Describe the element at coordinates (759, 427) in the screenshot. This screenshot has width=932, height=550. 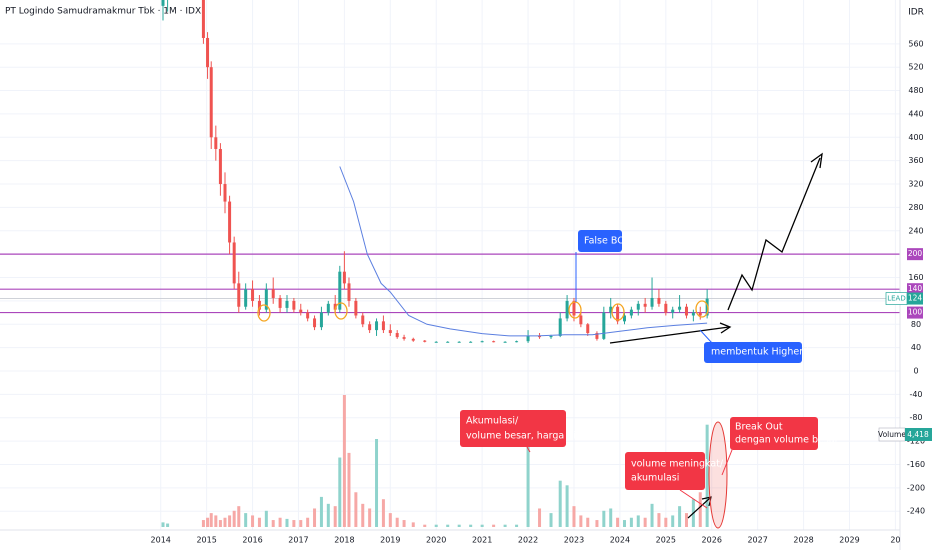
I see `callout-text: Break Out` at that location.